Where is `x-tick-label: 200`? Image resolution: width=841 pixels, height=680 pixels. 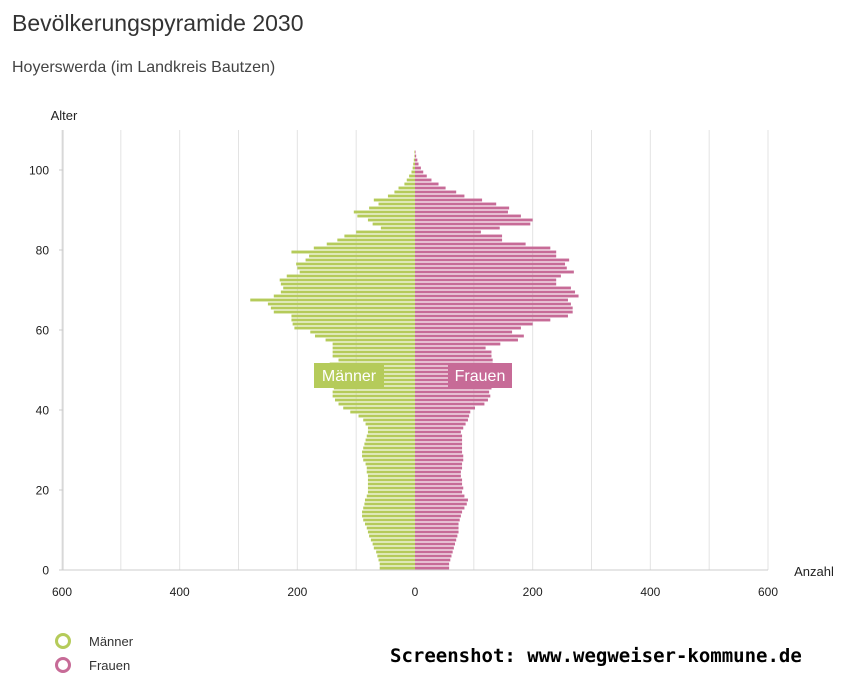
x-tick-label: 200 is located at coordinates (297, 592).